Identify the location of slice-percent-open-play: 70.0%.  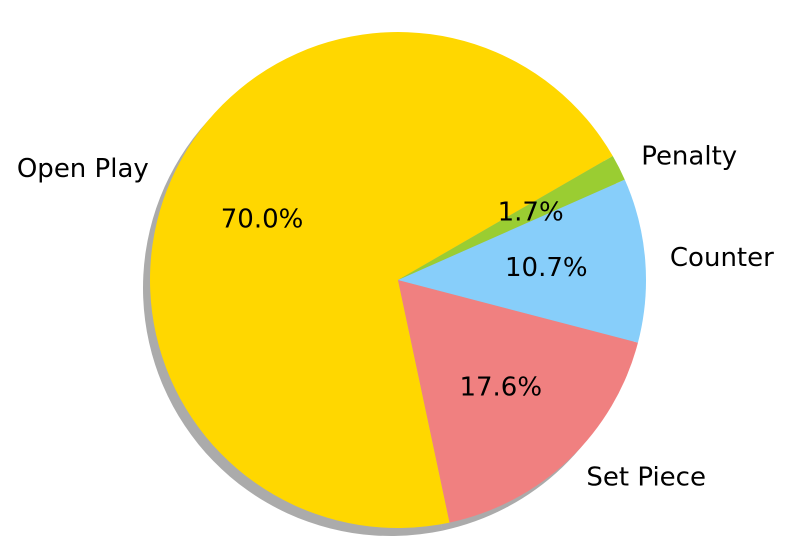
(262, 219).